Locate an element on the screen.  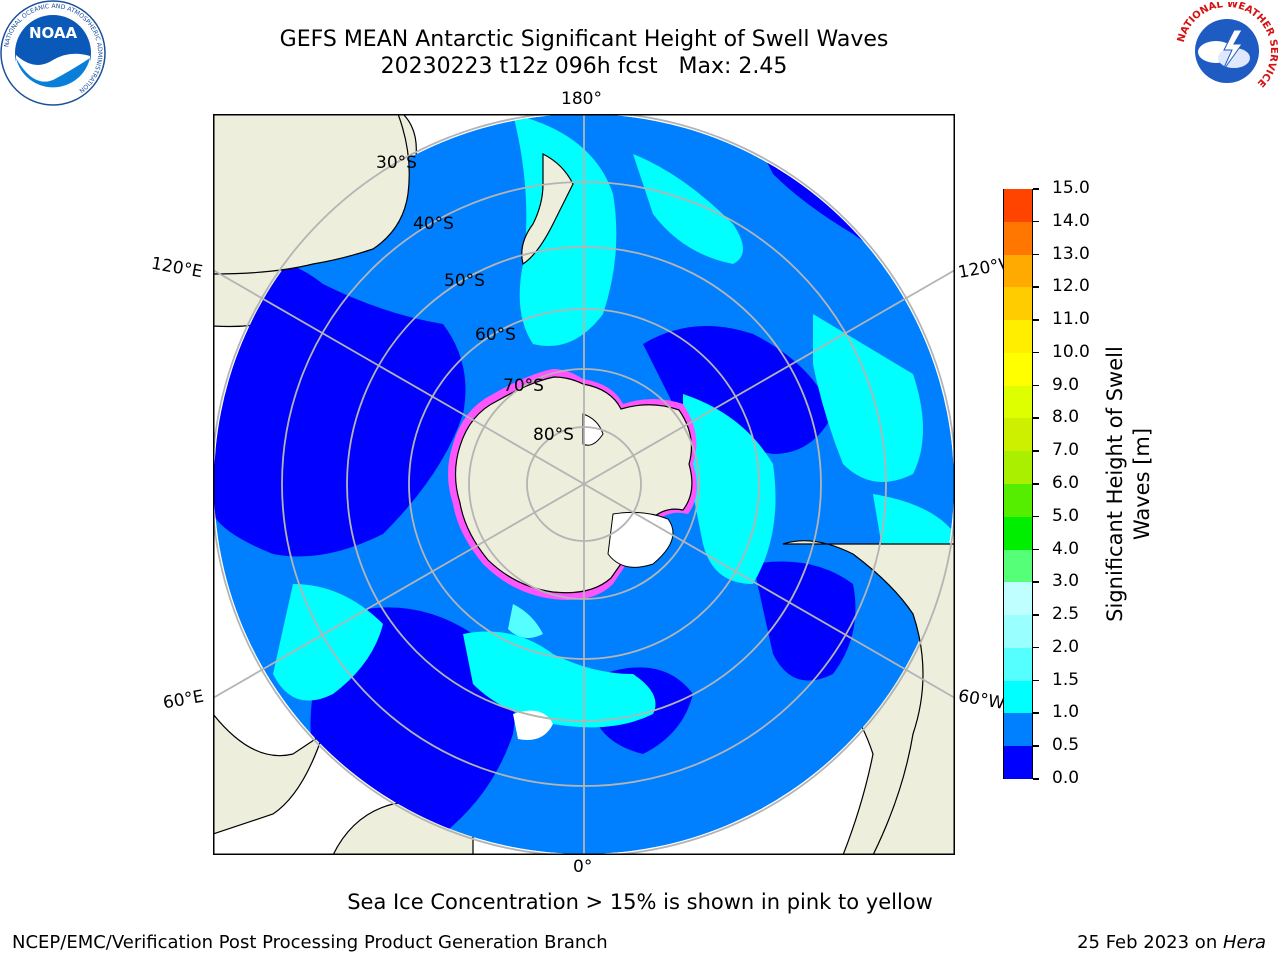
lat-label-50s: 50°S is located at coordinates (464, 281).